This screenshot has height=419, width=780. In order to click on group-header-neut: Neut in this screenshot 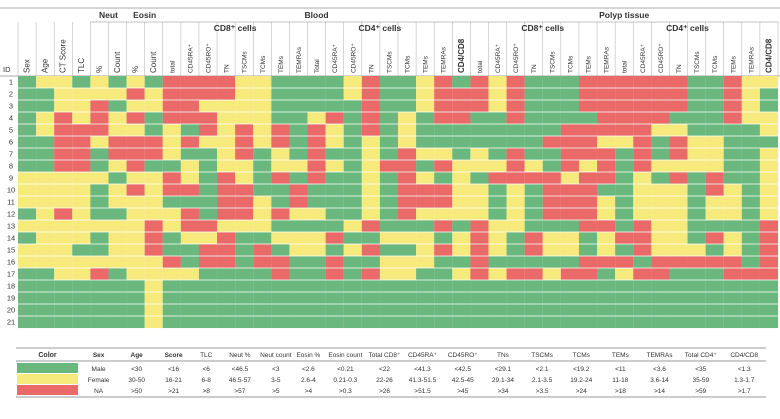, I will do `click(108, 15)`.